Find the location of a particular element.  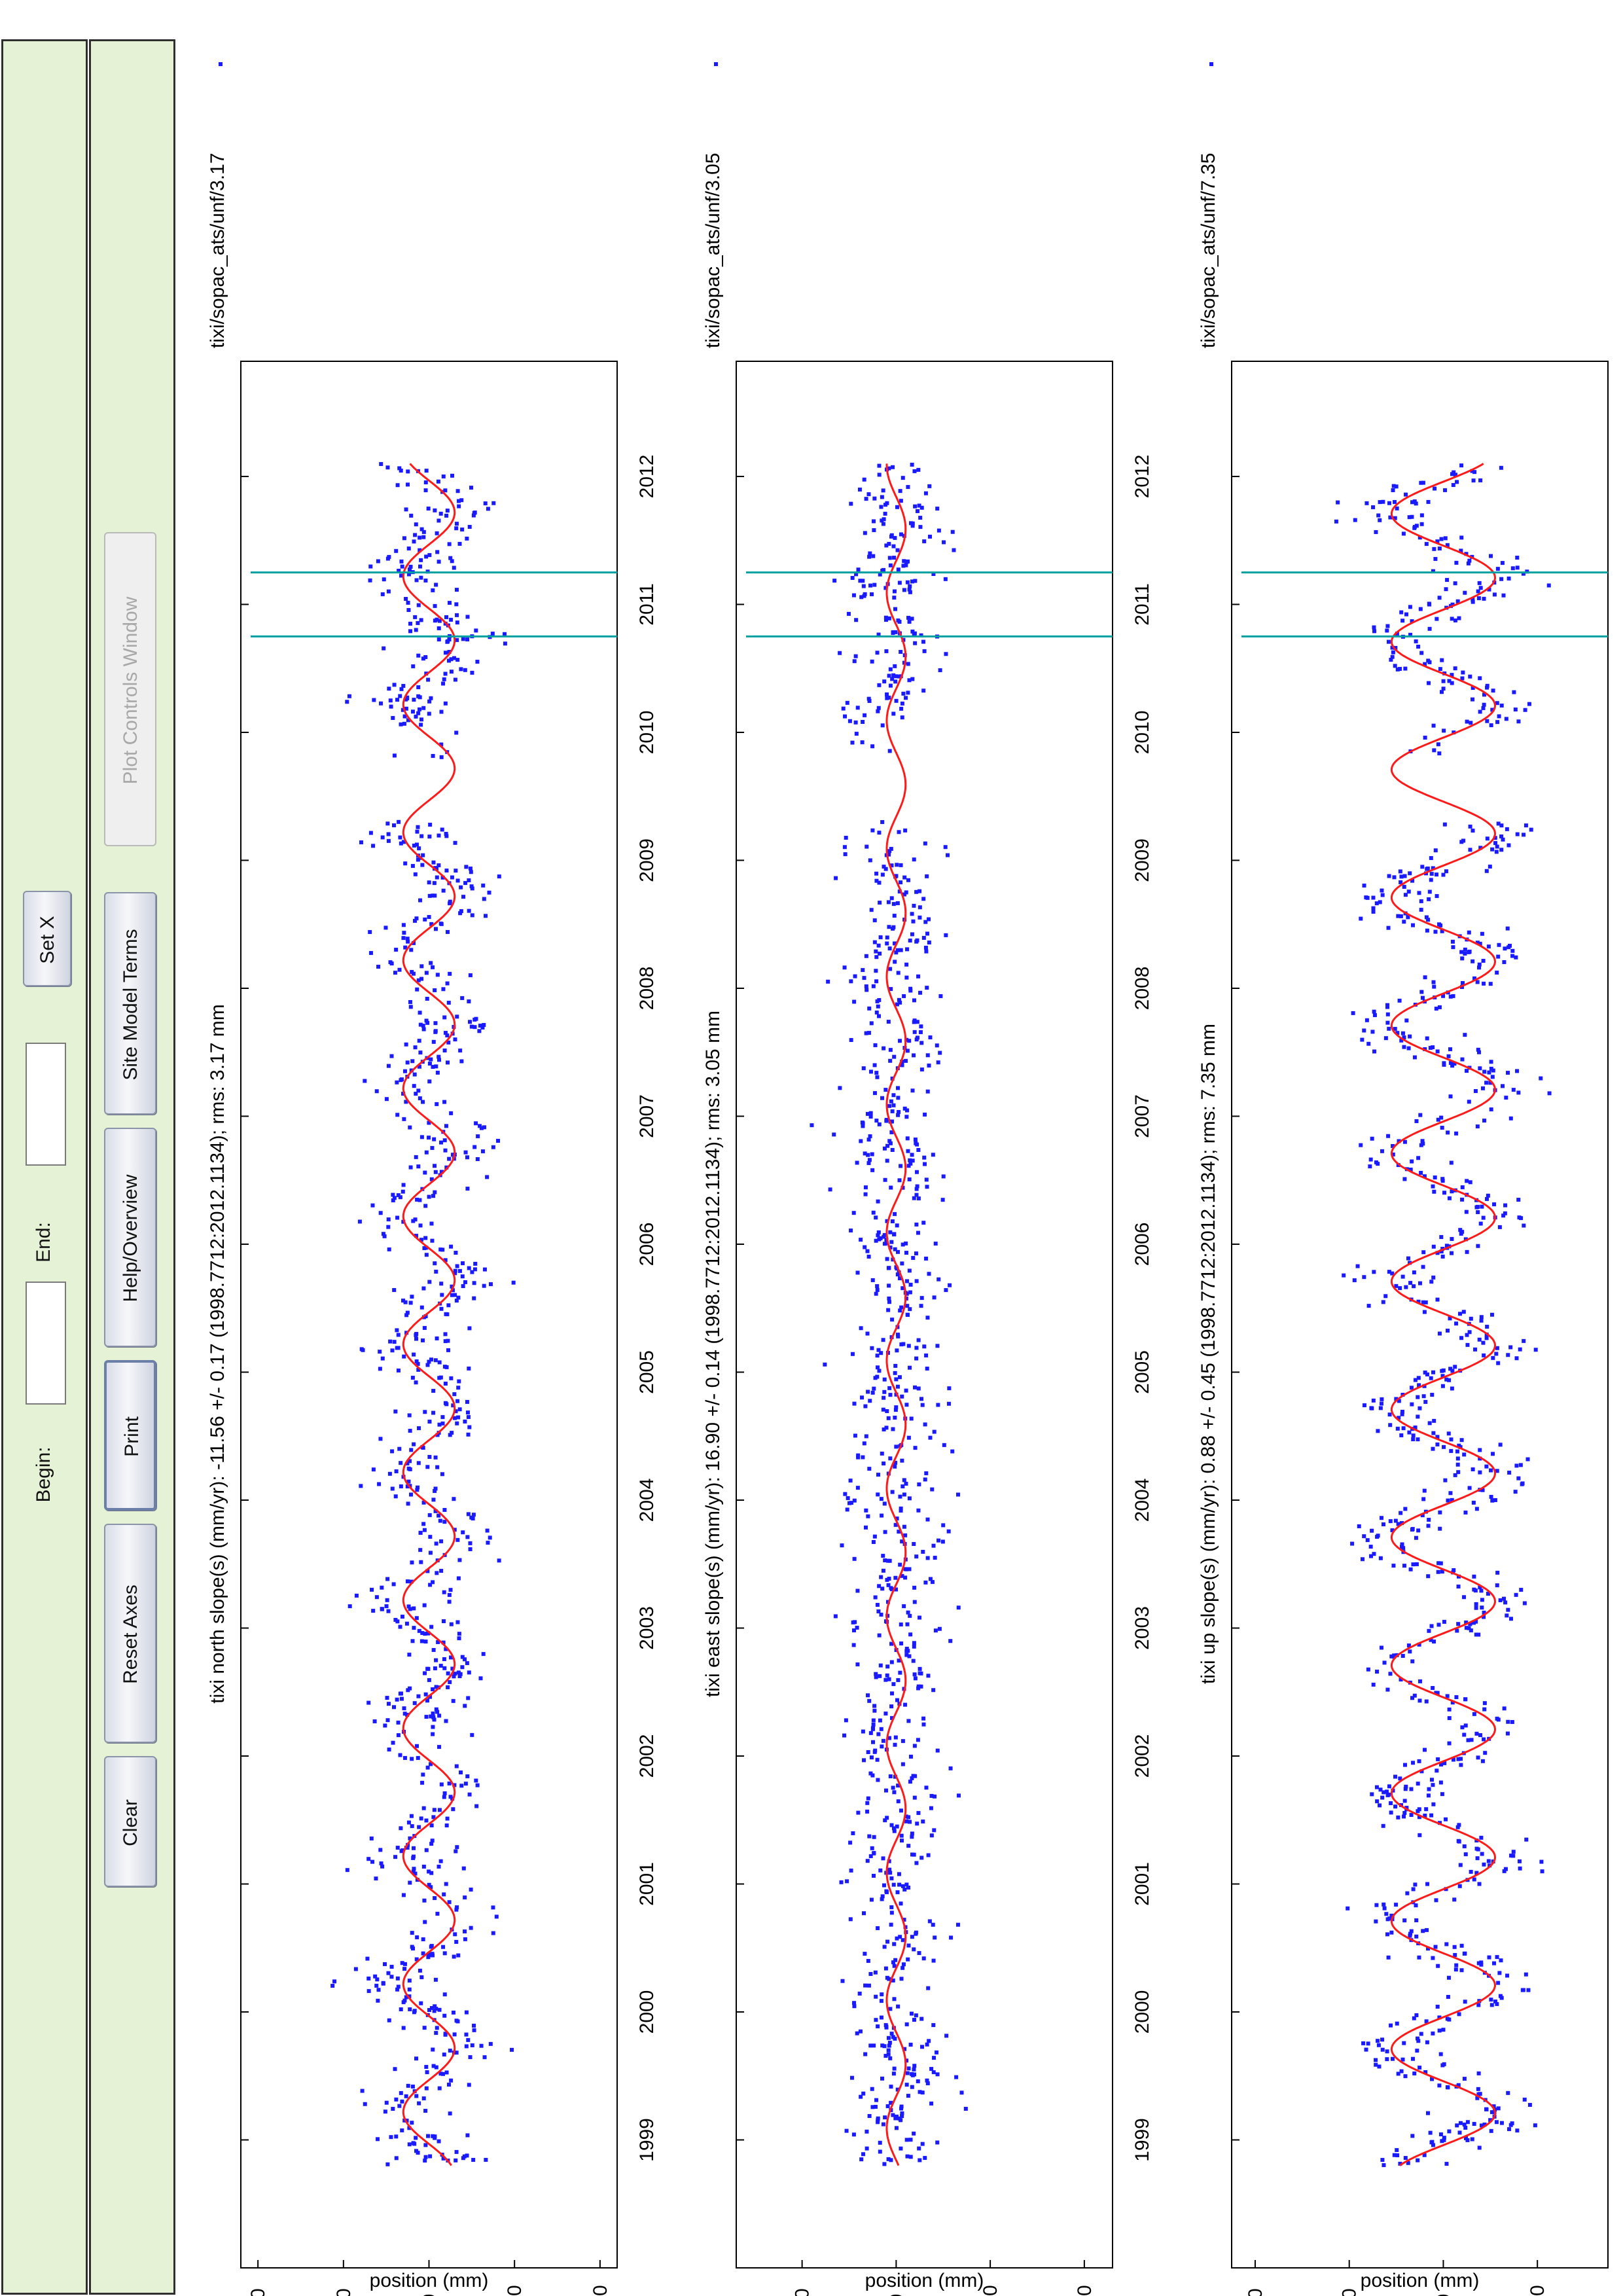

set-x-button: Set X is located at coordinates (47, 938).